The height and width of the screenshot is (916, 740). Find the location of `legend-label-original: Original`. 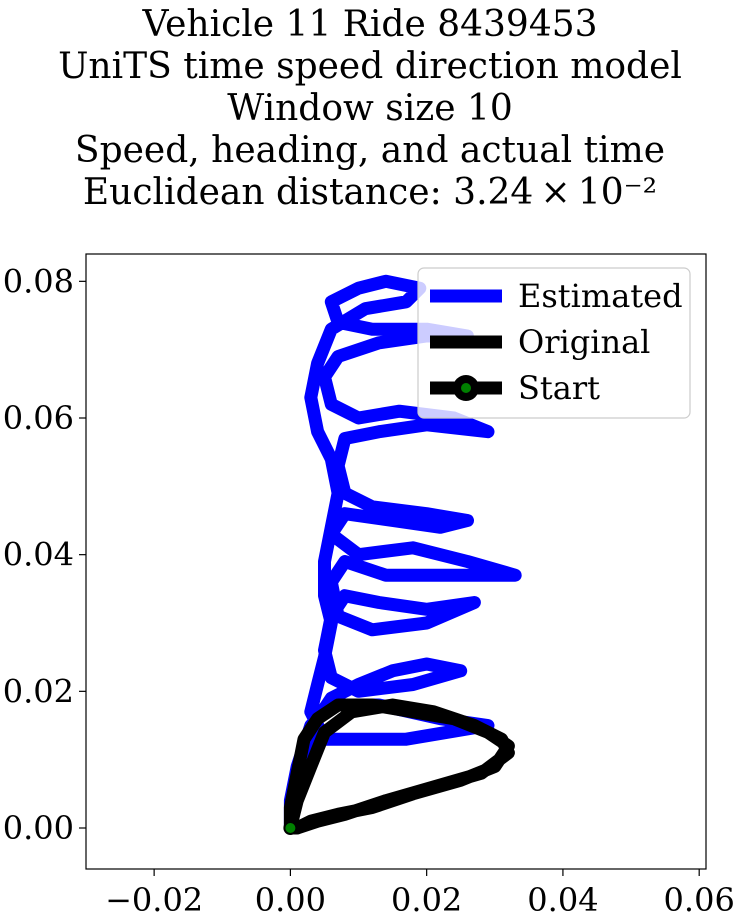

legend-label-original: Original is located at coordinates (584, 342).